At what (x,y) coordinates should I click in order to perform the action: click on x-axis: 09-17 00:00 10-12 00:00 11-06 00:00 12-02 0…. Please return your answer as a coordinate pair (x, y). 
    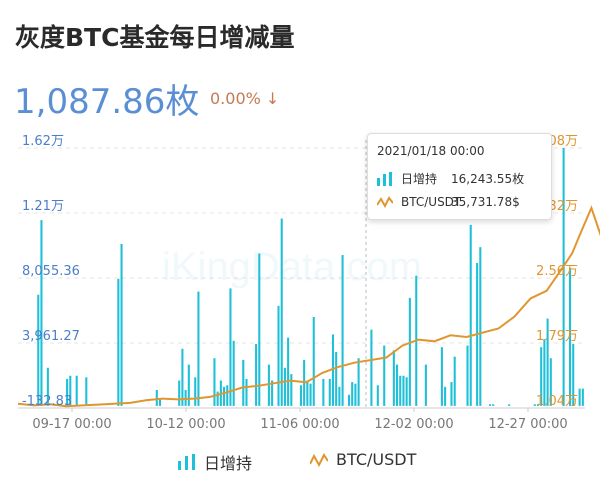
    Looking at the image, I should click on (300, 420).